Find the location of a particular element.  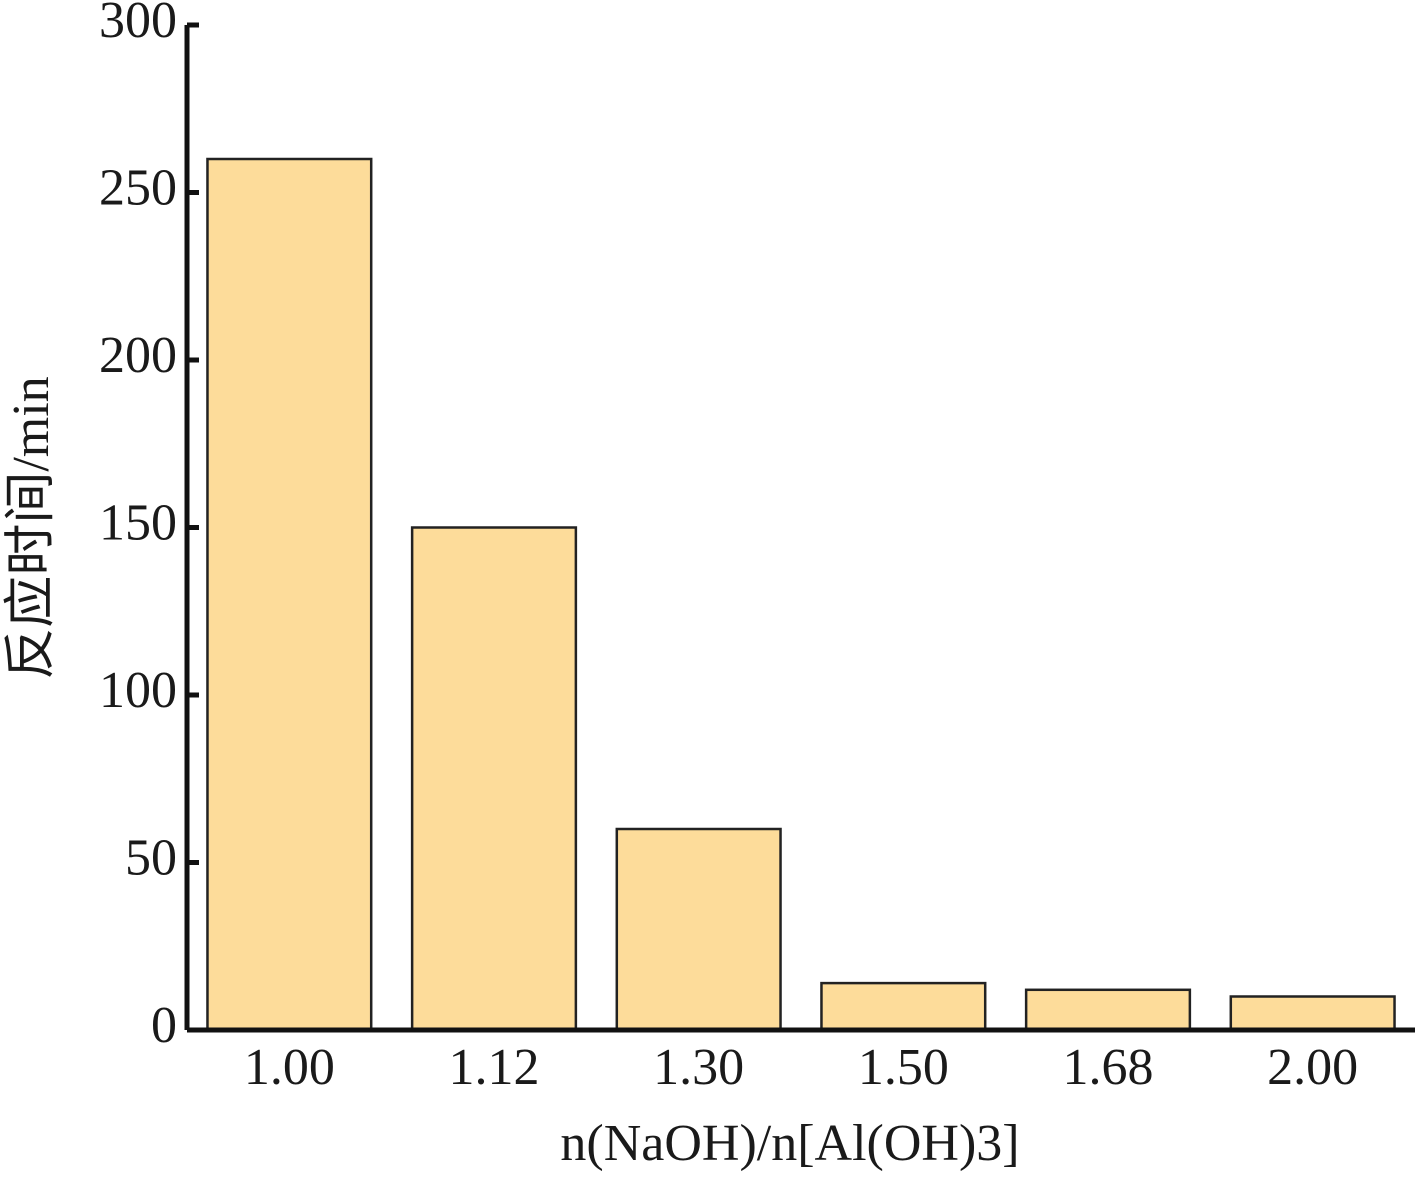

x-tick-label: 1.68 is located at coordinates (1108, 1067).